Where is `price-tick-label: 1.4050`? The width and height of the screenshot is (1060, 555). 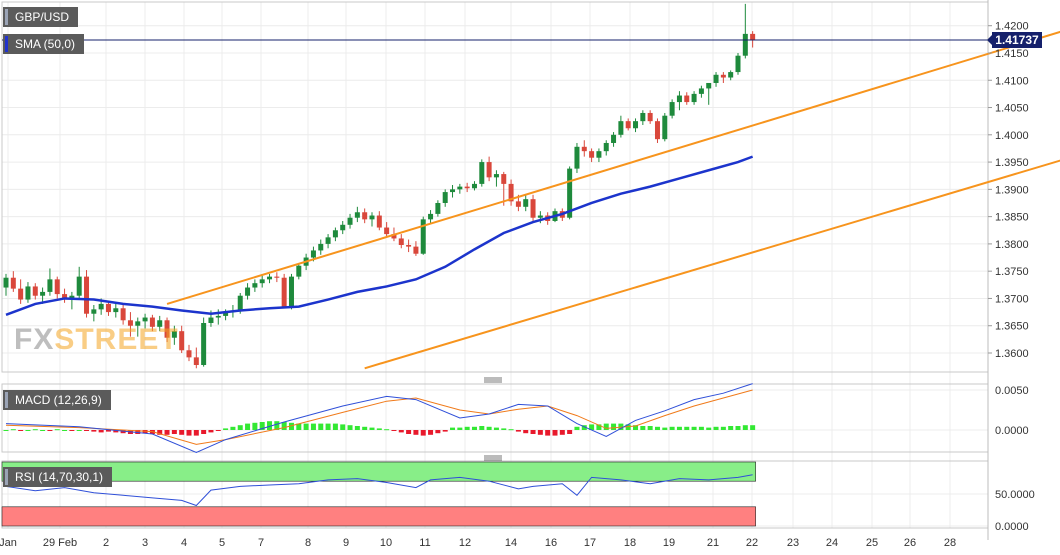
price-tick-label: 1.4050 is located at coordinates (1012, 109).